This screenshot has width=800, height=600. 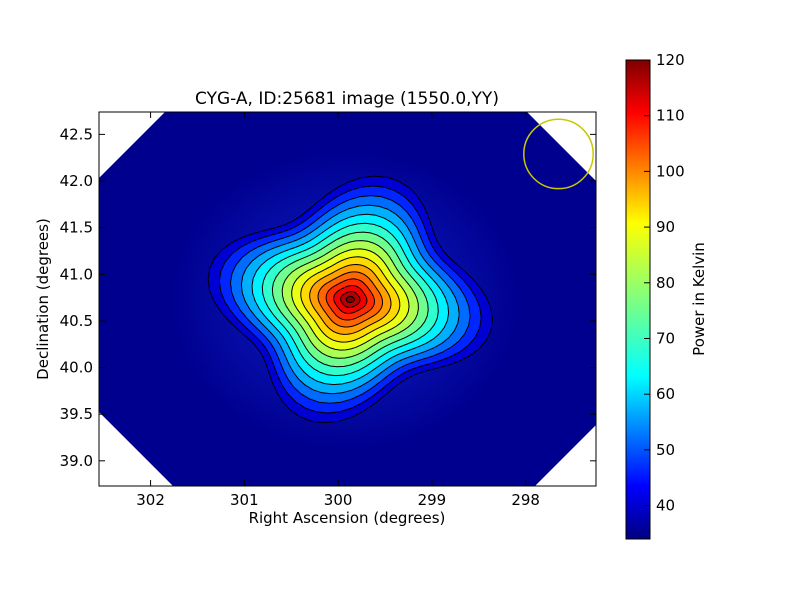 I want to click on y-tick-label: 39.0, so click(x=76, y=461).